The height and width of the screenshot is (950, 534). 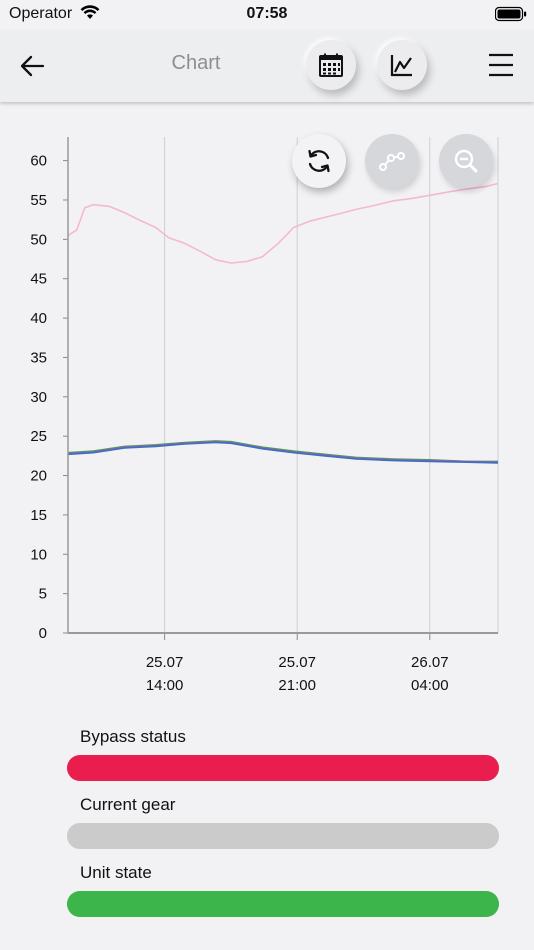 I want to click on calendar-icon, so click(x=331, y=65).